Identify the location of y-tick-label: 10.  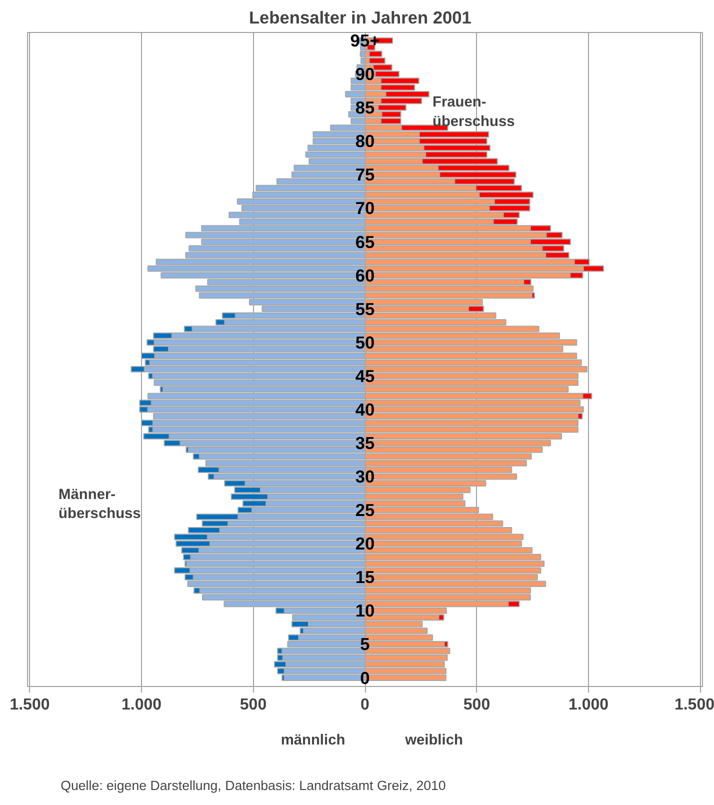
(365, 610).